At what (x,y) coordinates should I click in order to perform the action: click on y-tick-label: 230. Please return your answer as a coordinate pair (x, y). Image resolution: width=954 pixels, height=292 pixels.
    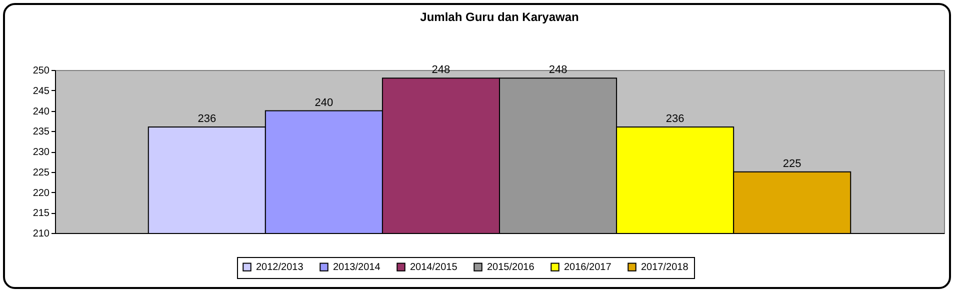
    Looking at the image, I should click on (41, 152).